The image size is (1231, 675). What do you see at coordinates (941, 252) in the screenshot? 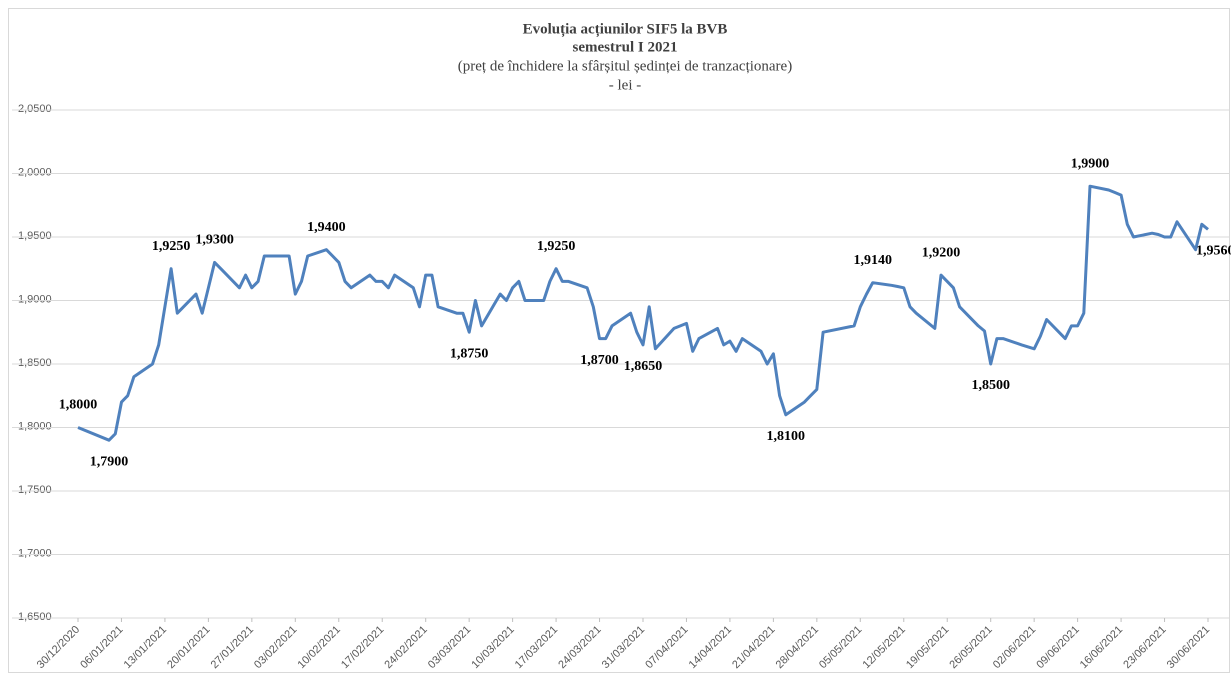
I see `data-label: 1,9200` at bounding box center [941, 252].